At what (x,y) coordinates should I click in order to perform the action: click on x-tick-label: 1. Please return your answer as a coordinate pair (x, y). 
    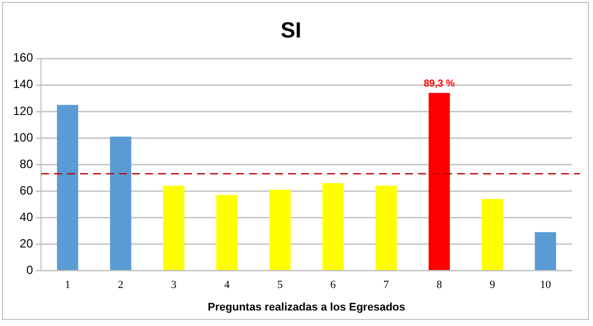
    Looking at the image, I should click on (67, 285).